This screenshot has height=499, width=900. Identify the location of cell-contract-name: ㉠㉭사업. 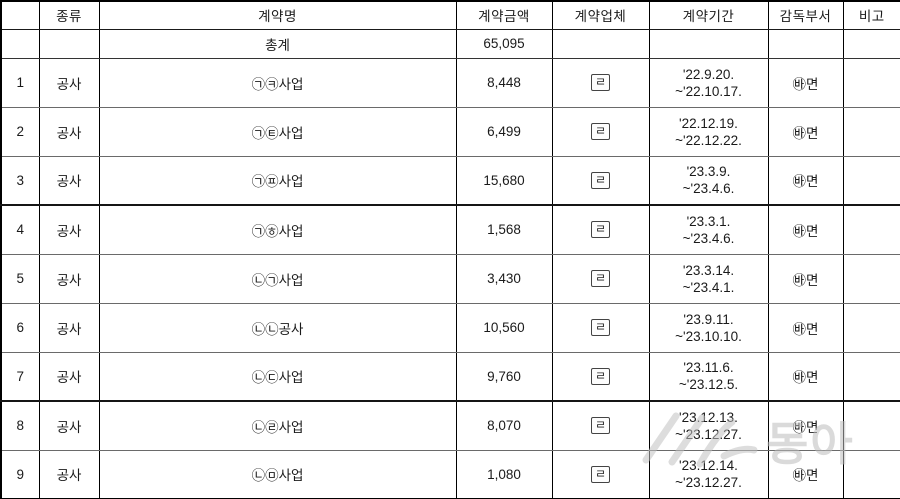
(277, 229).